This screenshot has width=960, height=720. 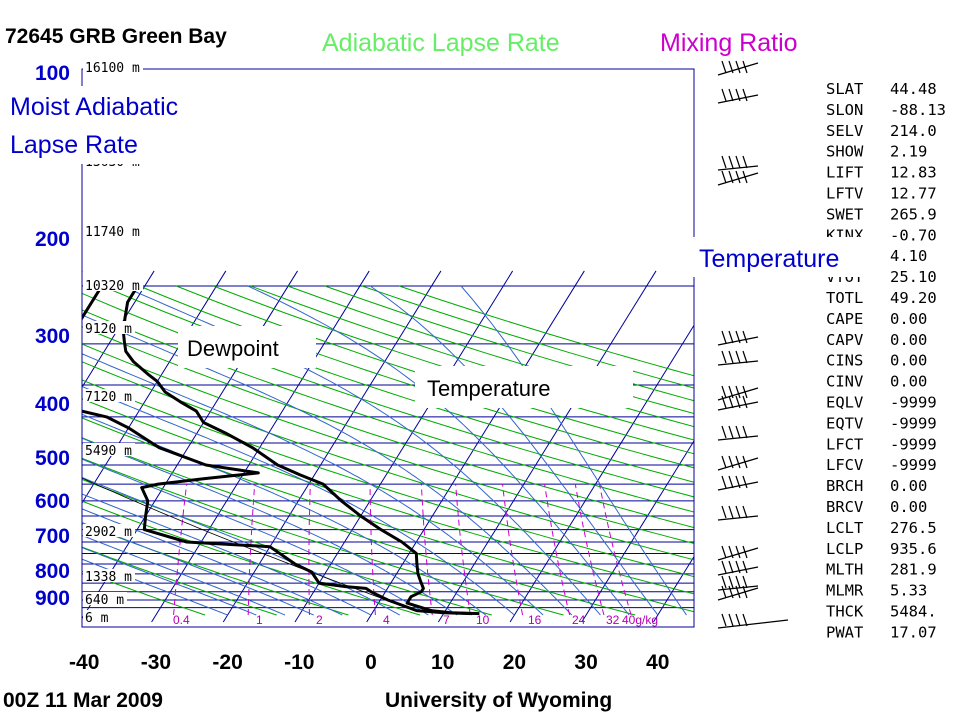 I want to click on index-name: BRCV, so click(x=844, y=507).